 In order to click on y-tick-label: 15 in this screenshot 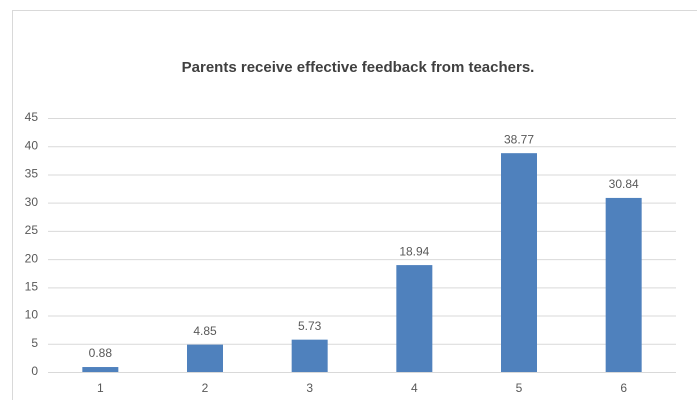, I will do `click(32, 287)`.